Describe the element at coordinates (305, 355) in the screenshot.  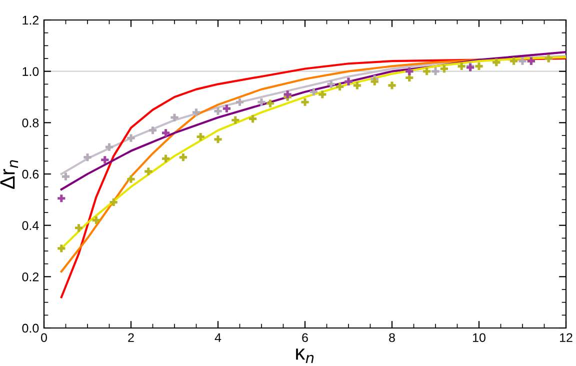
I see `x-axis-title: κ$_{n}$` at that location.